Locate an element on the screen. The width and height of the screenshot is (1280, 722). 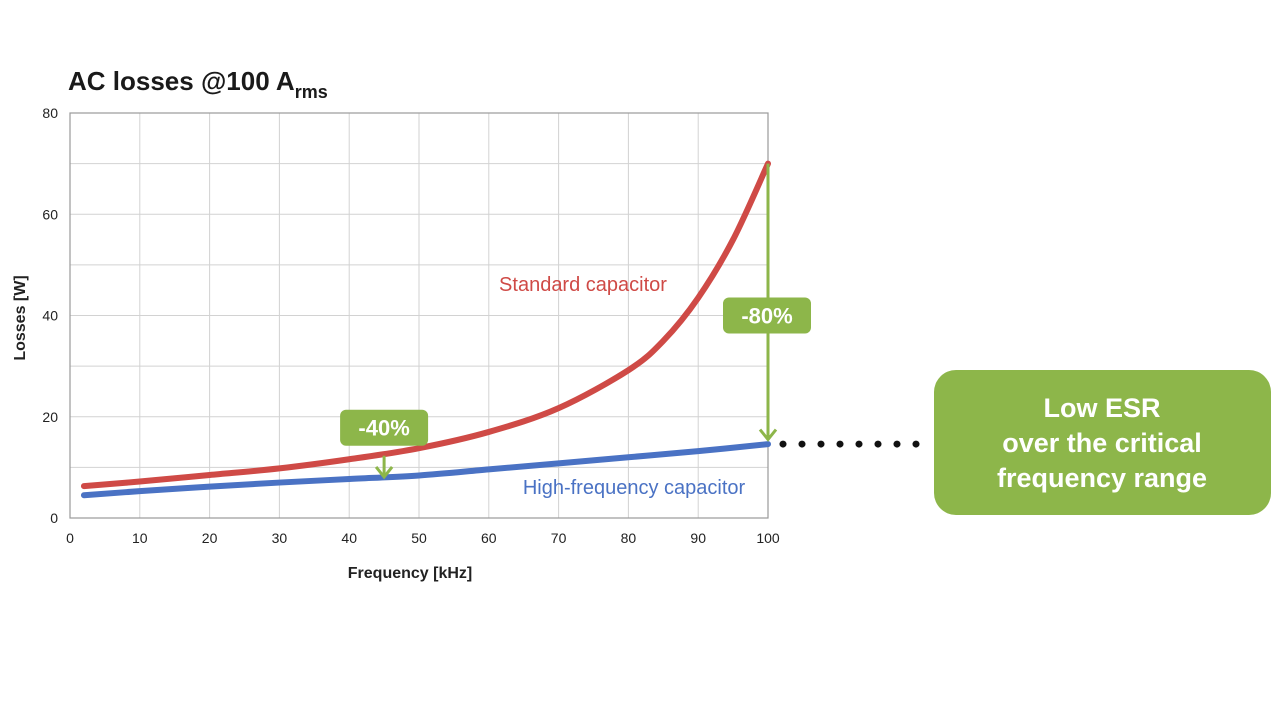
callout-box is located at coordinates (1102, 442).